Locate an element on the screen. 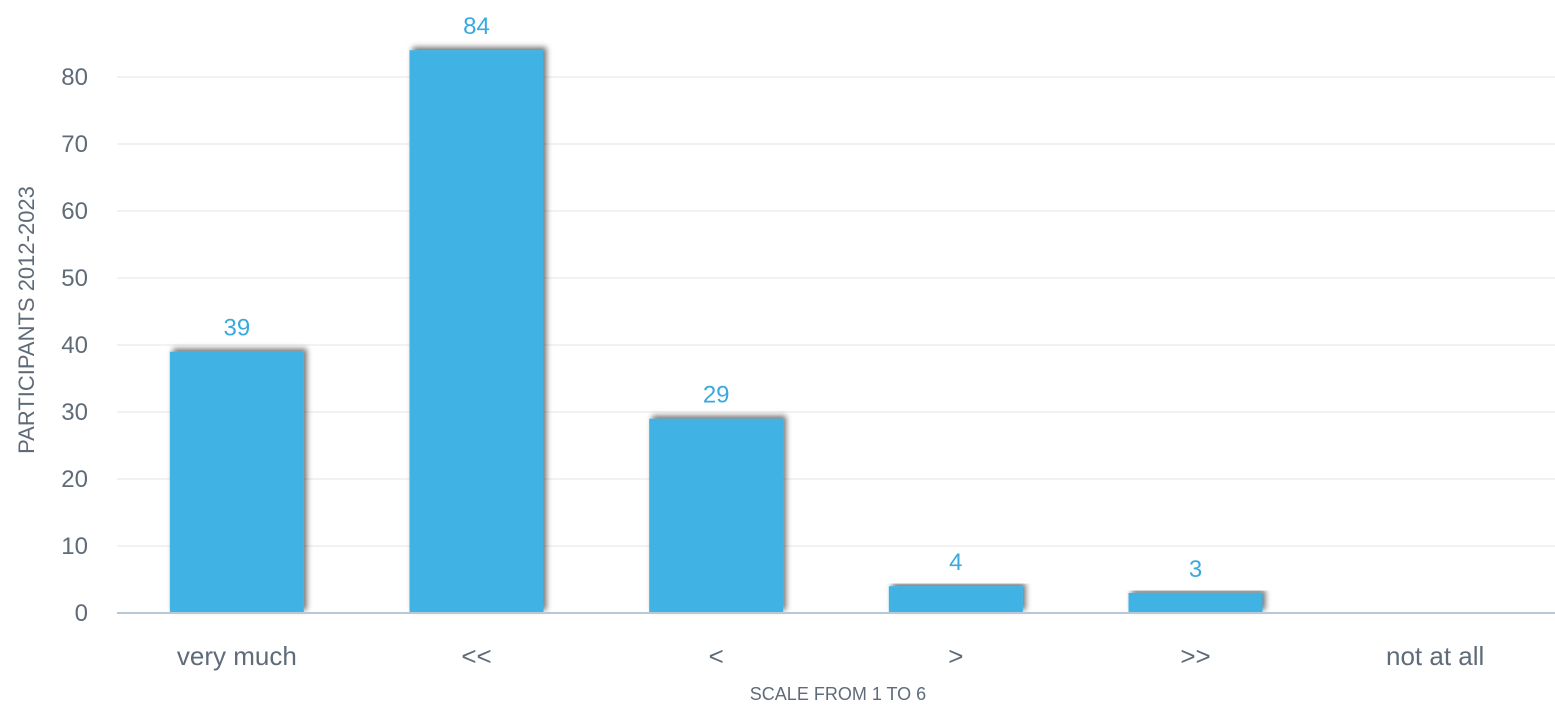  y-tick-label: 40 is located at coordinates (74, 345).